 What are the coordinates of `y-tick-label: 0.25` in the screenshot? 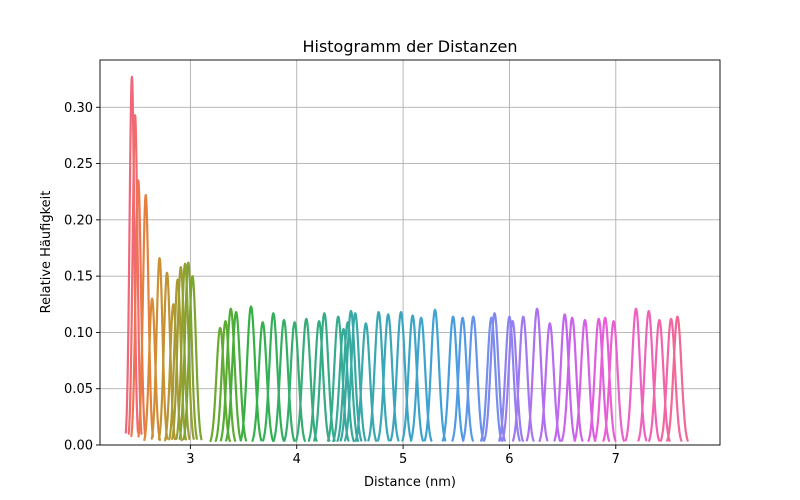 It's located at (78, 164).